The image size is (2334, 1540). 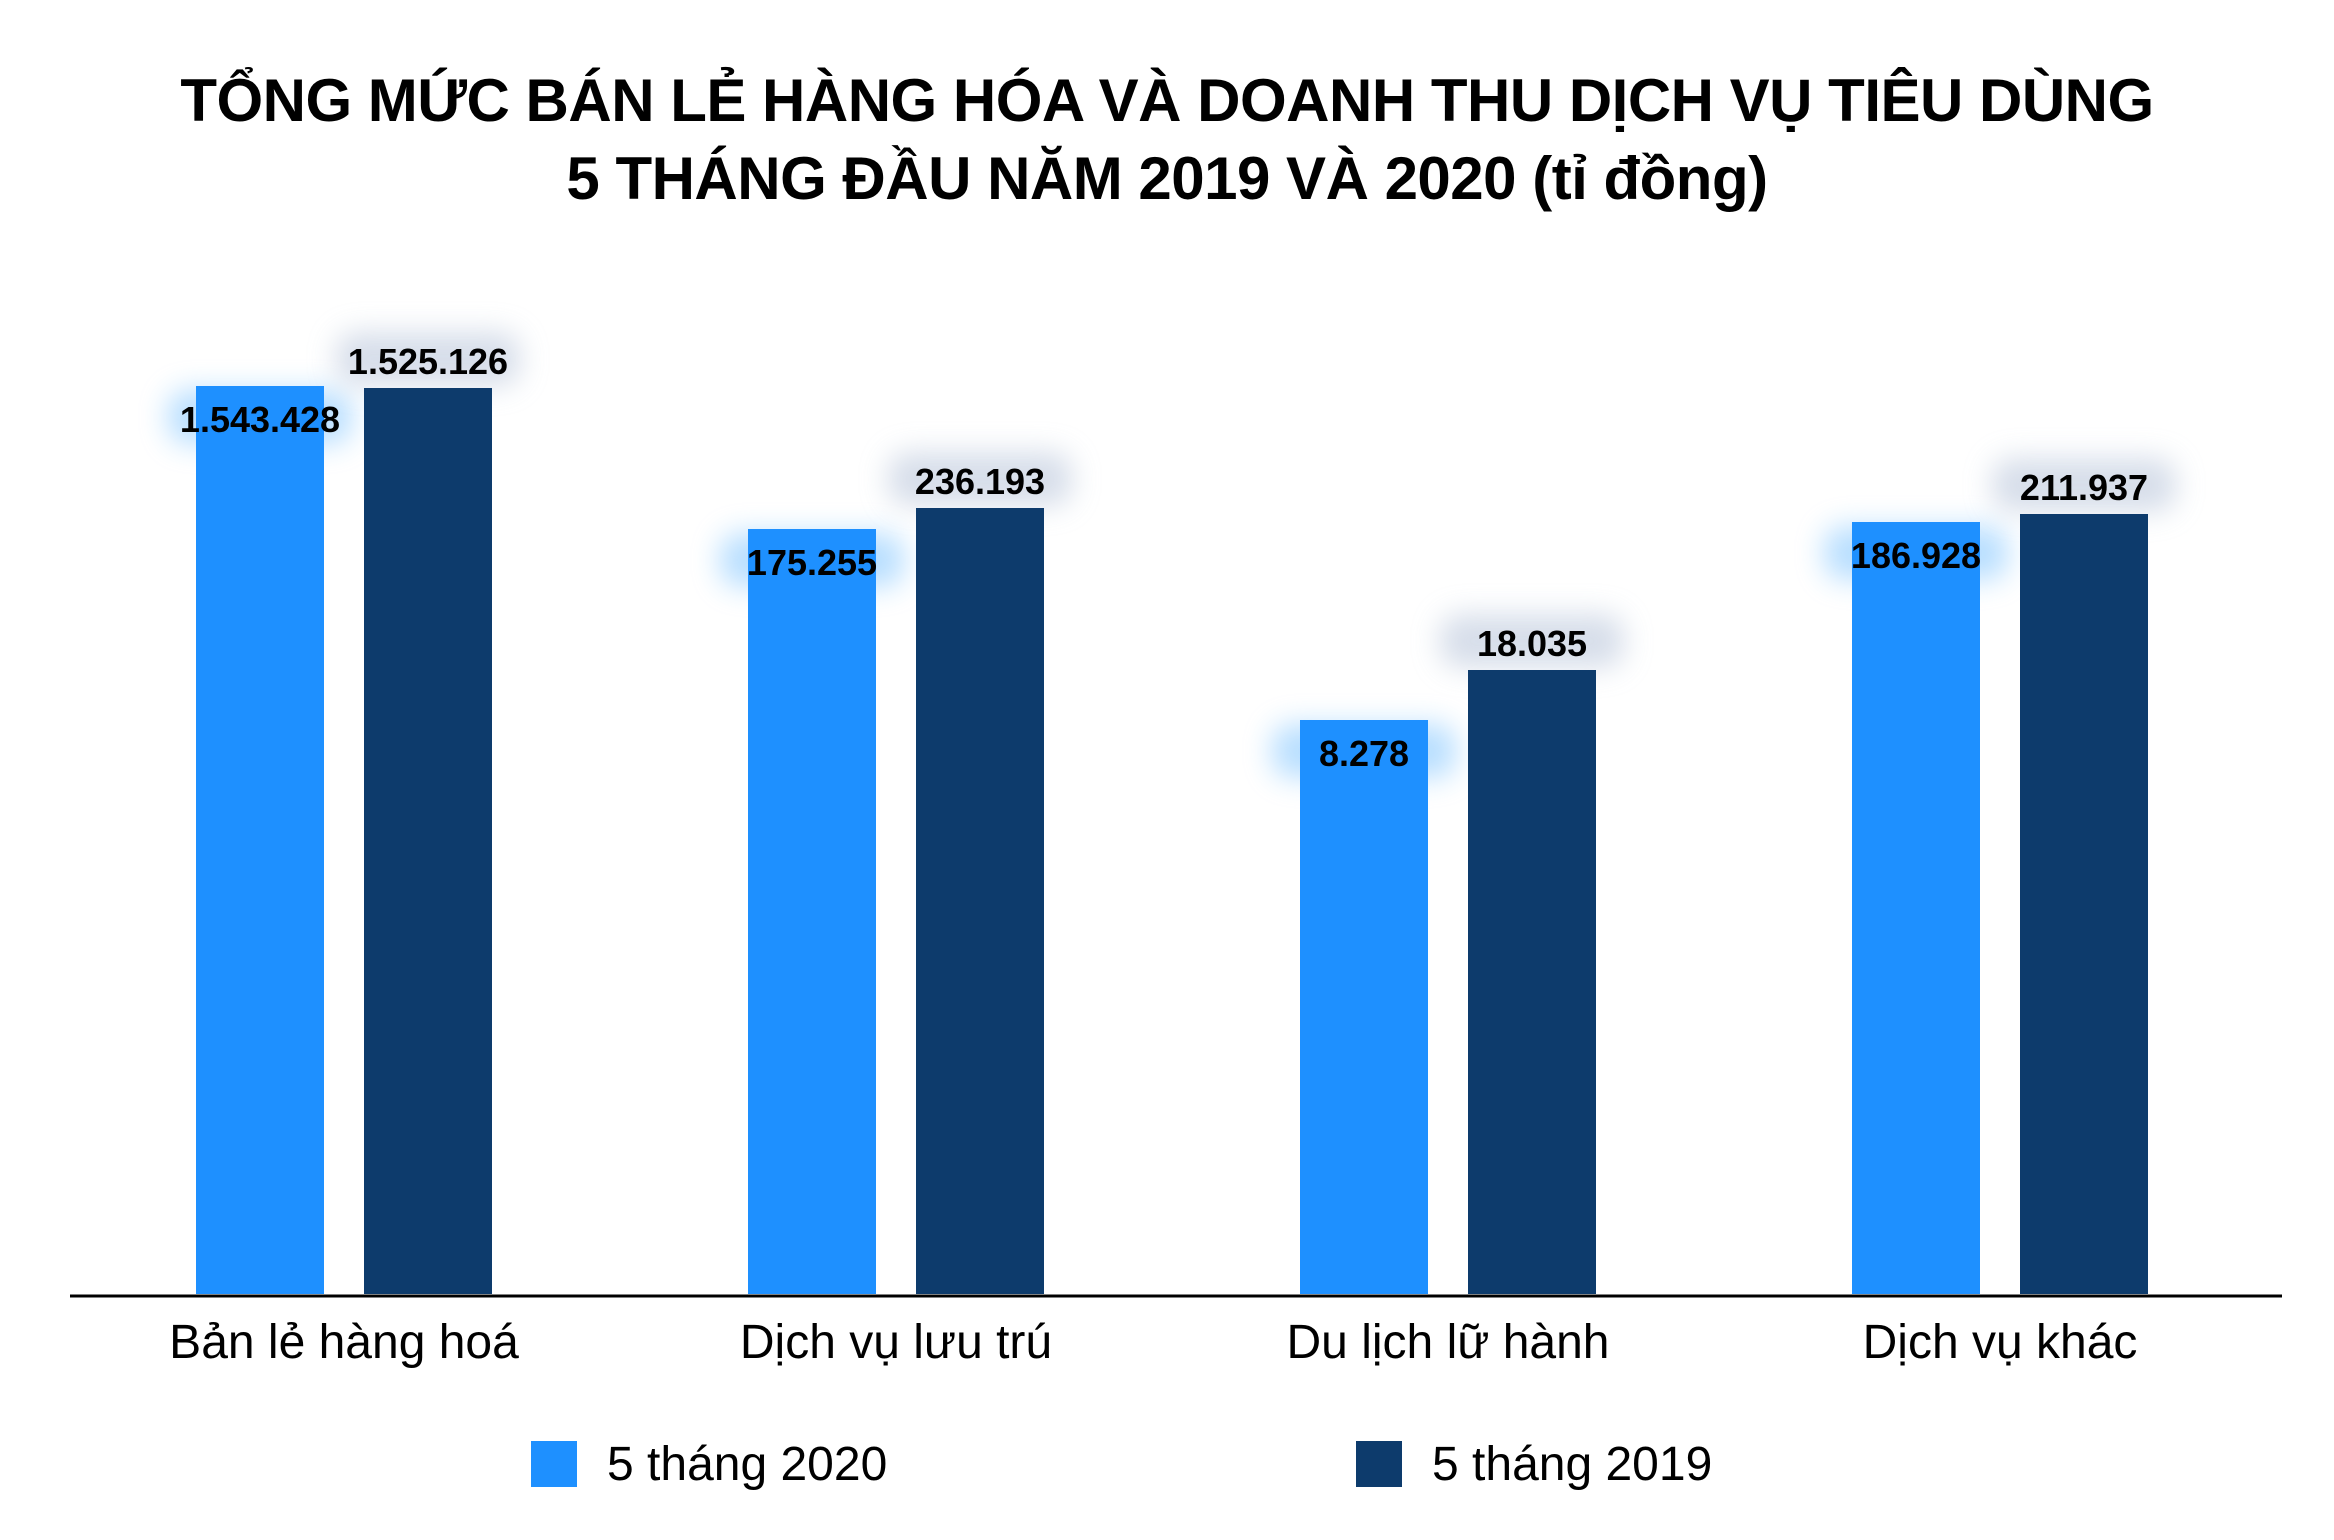 What do you see at coordinates (2000, 1342) in the screenshot?
I see `category-label-3: Dịch vụ khác` at bounding box center [2000, 1342].